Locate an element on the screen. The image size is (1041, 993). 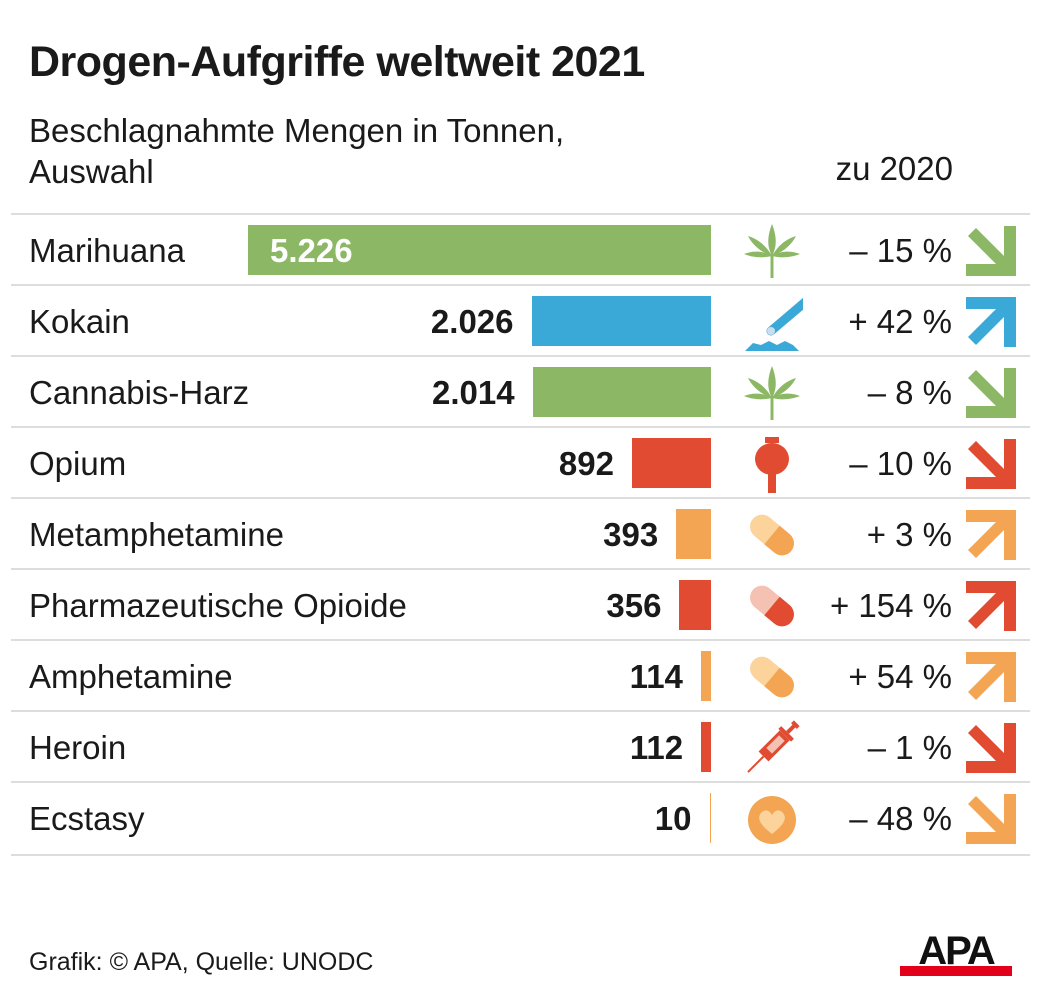
apa-logo: APA is located at coordinates (956, 953).